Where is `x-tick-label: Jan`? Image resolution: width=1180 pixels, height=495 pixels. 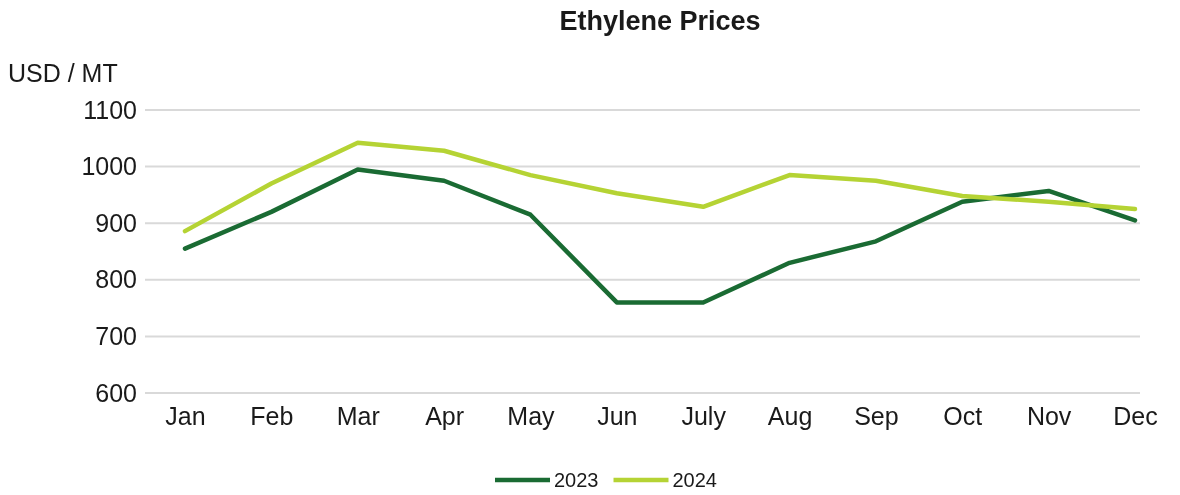 x-tick-label: Jan is located at coordinates (185, 415).